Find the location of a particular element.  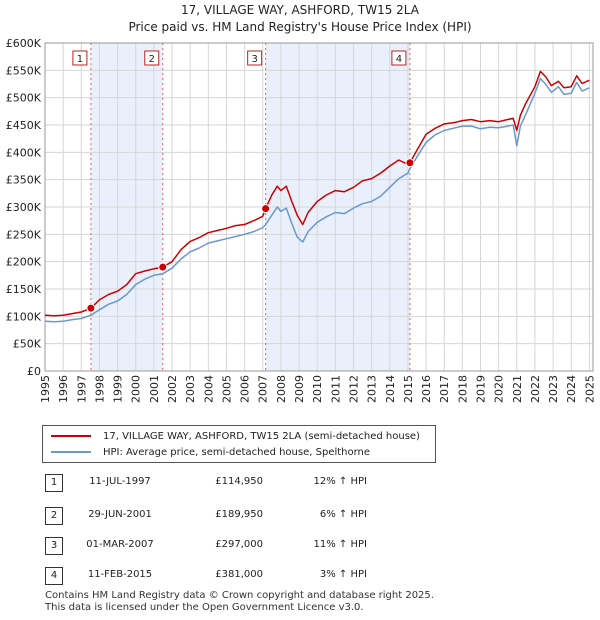

x-tick-label: 2025 is located at coordinates (589, 389).